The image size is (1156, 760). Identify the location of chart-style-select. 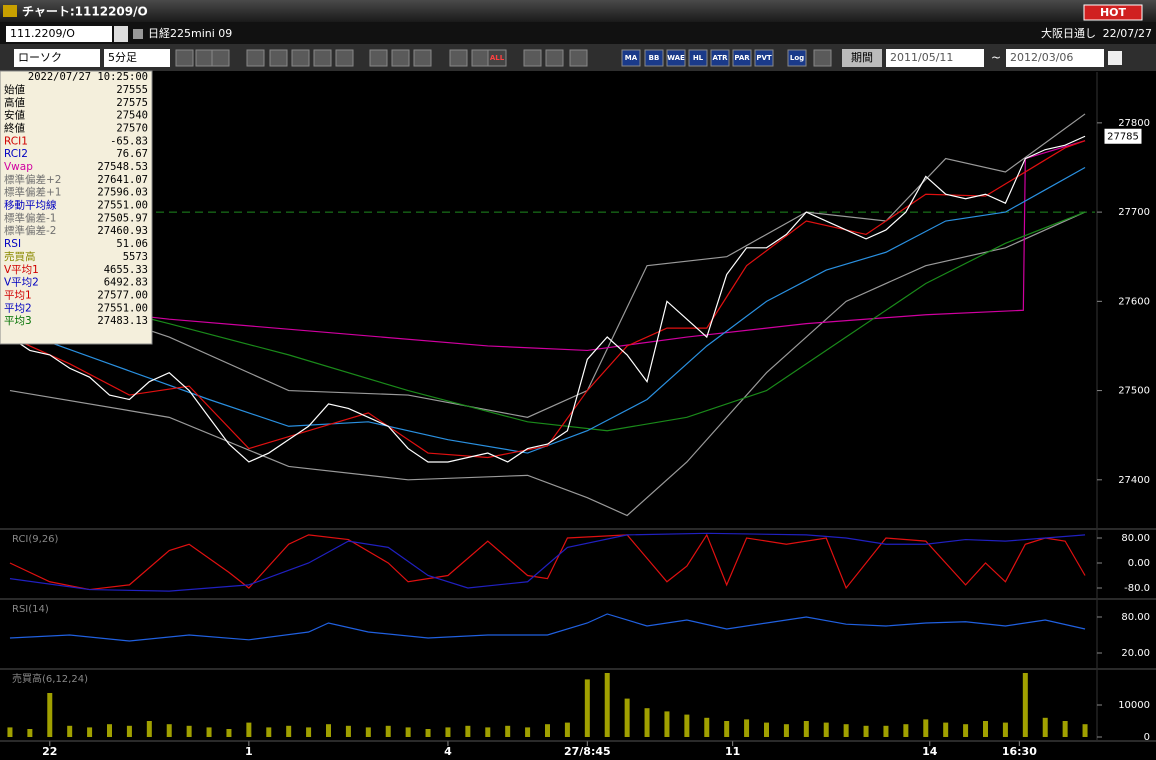
(57, 58).